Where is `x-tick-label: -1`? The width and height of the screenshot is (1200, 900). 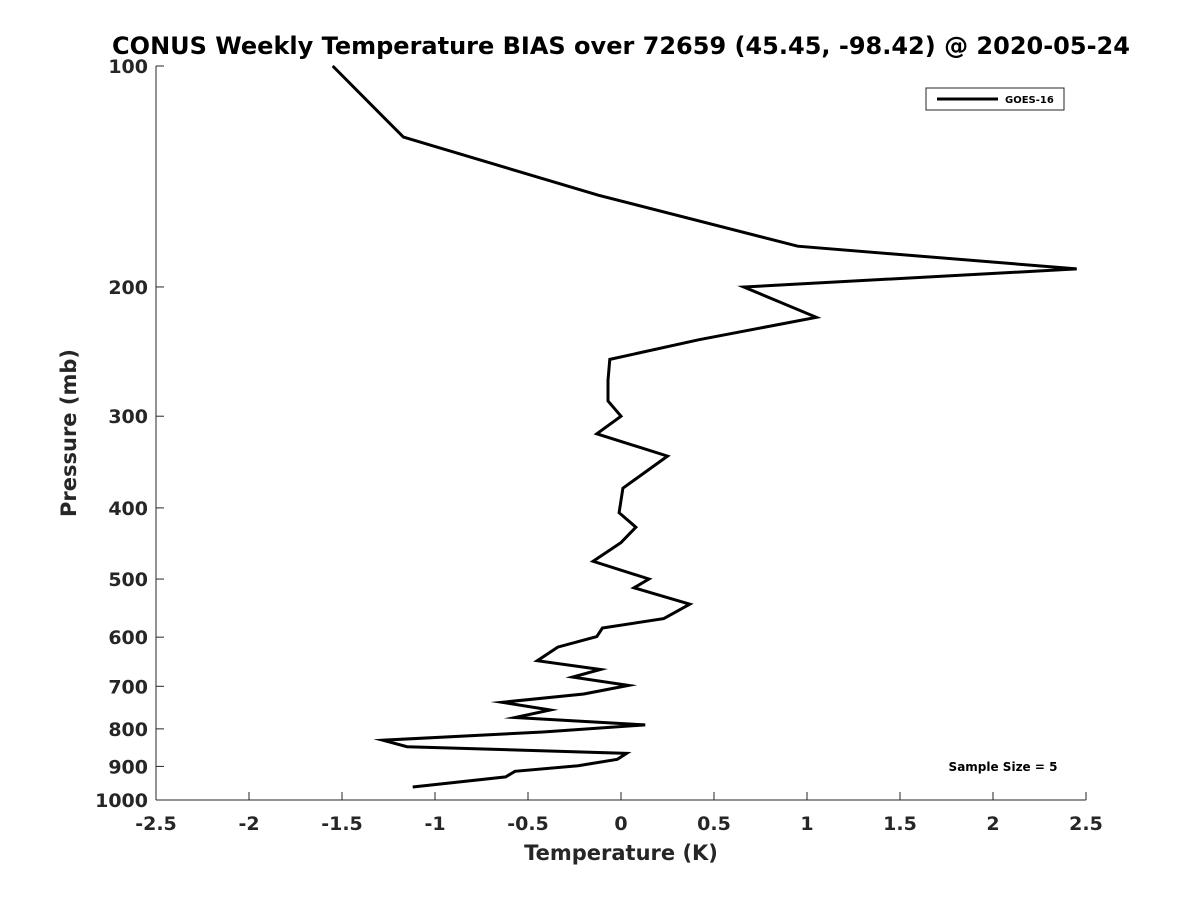
x-tick-label: -1 is located at coordinates (434, 824).